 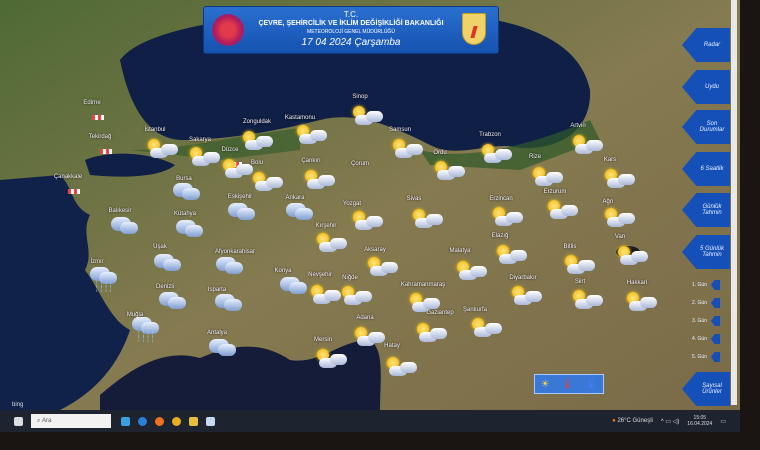 What do you see at coordinates (120, 211) in the screenshot?
I see `city-label-balkesir: Balıkesir` at bounding box center [120, 211].